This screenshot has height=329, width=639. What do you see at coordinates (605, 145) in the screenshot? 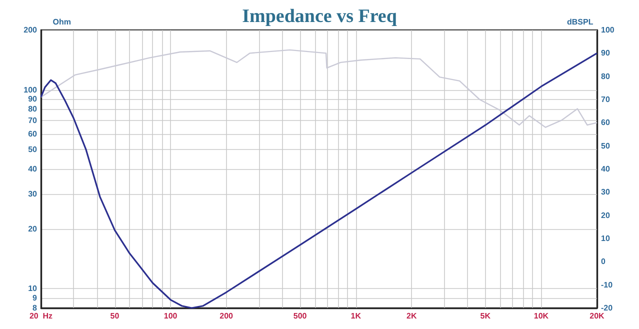
I see `y2-tick-label: 50` at bounding box center [605, 145].